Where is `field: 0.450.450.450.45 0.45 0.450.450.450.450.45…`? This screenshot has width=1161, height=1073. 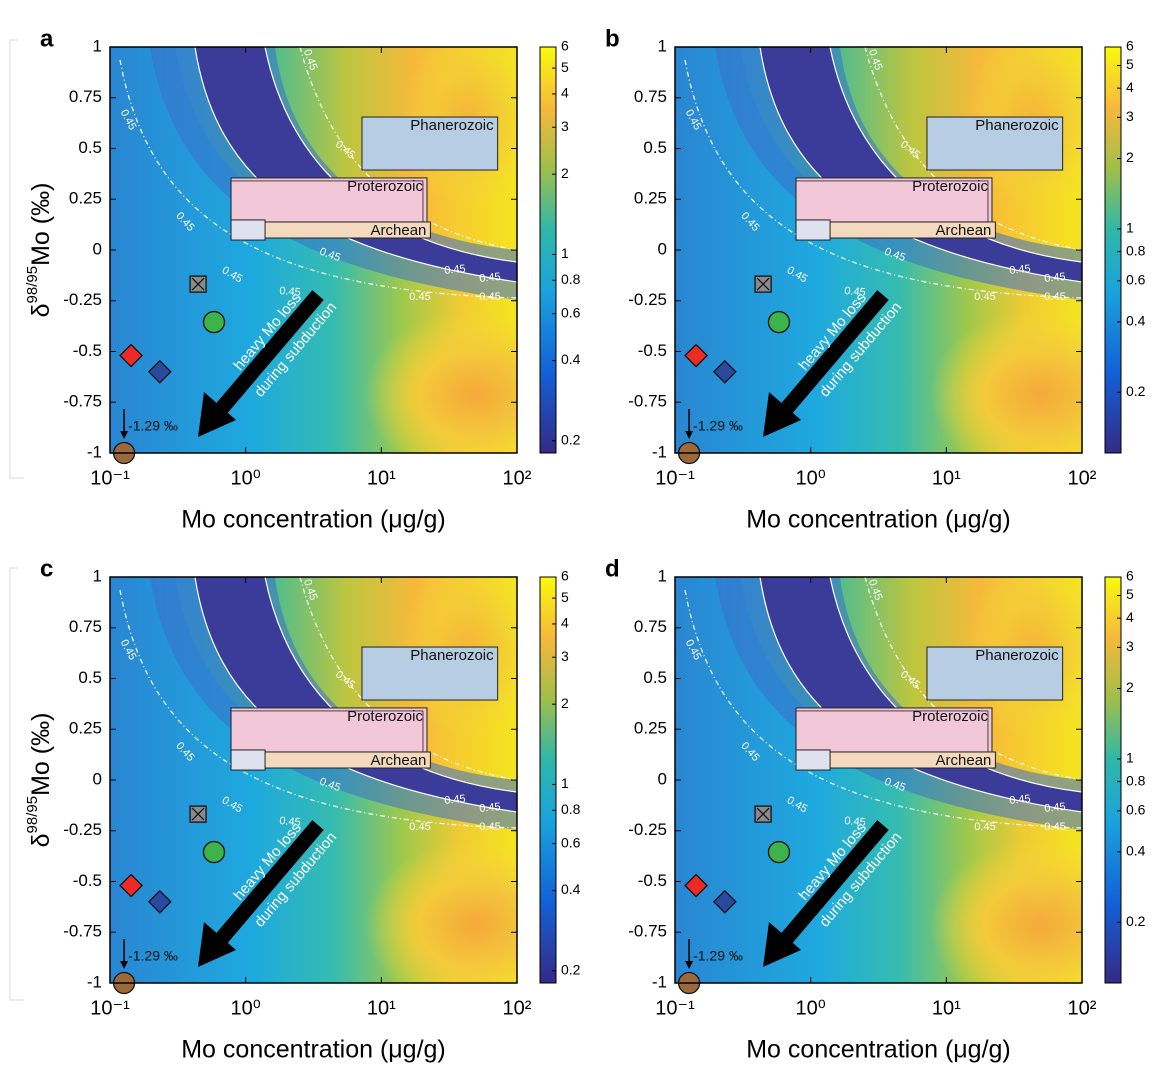 field: 0.450.450.450.45 0.45 0.450.450.450.450.45… is located at coordinates (878, 250).